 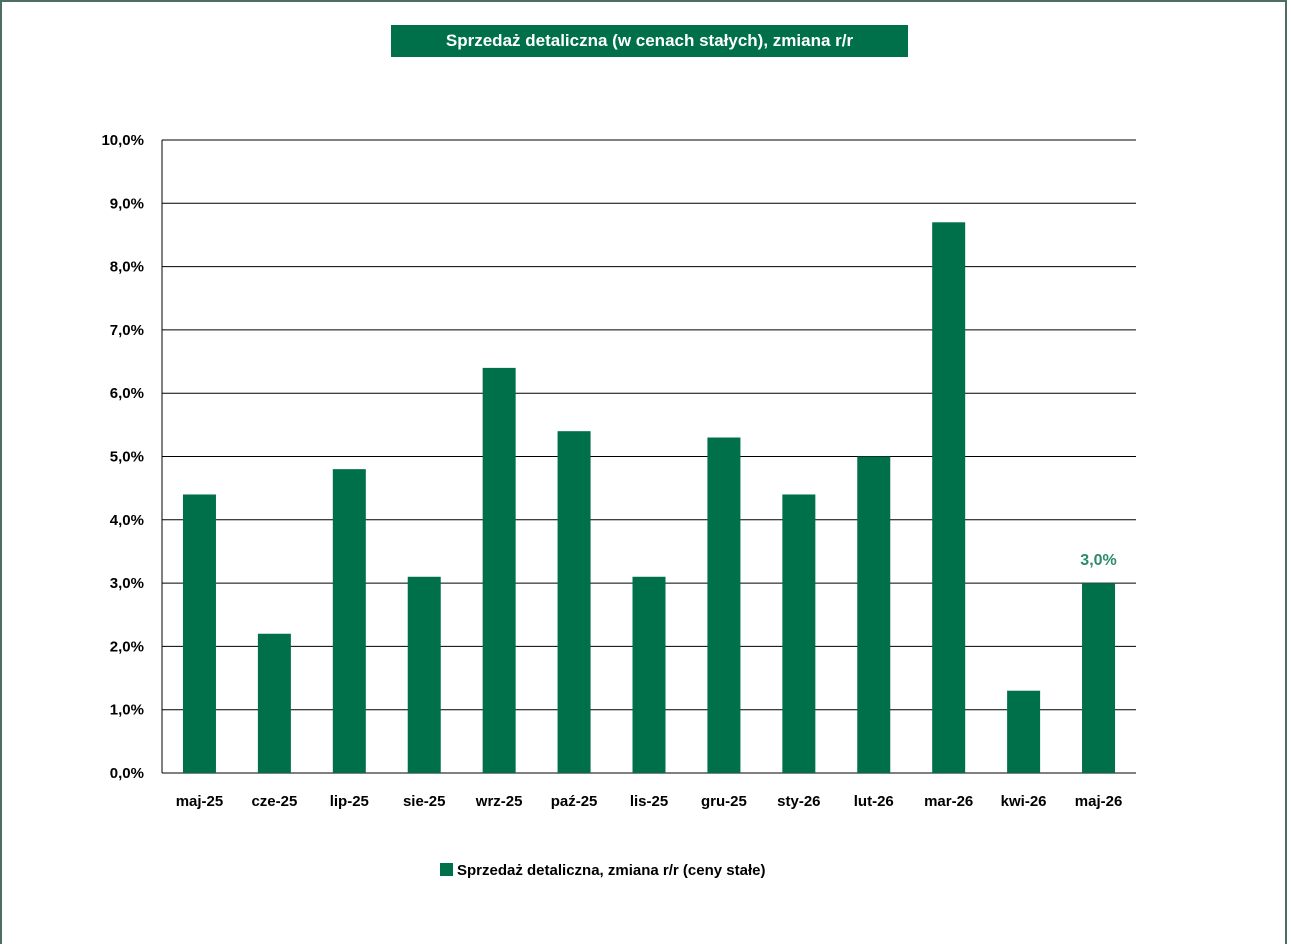 What do you see at coordinates (1099, 801) in the screenshot?
I see `x-tick-label: maj-26` at bounding box center [1099, 801].